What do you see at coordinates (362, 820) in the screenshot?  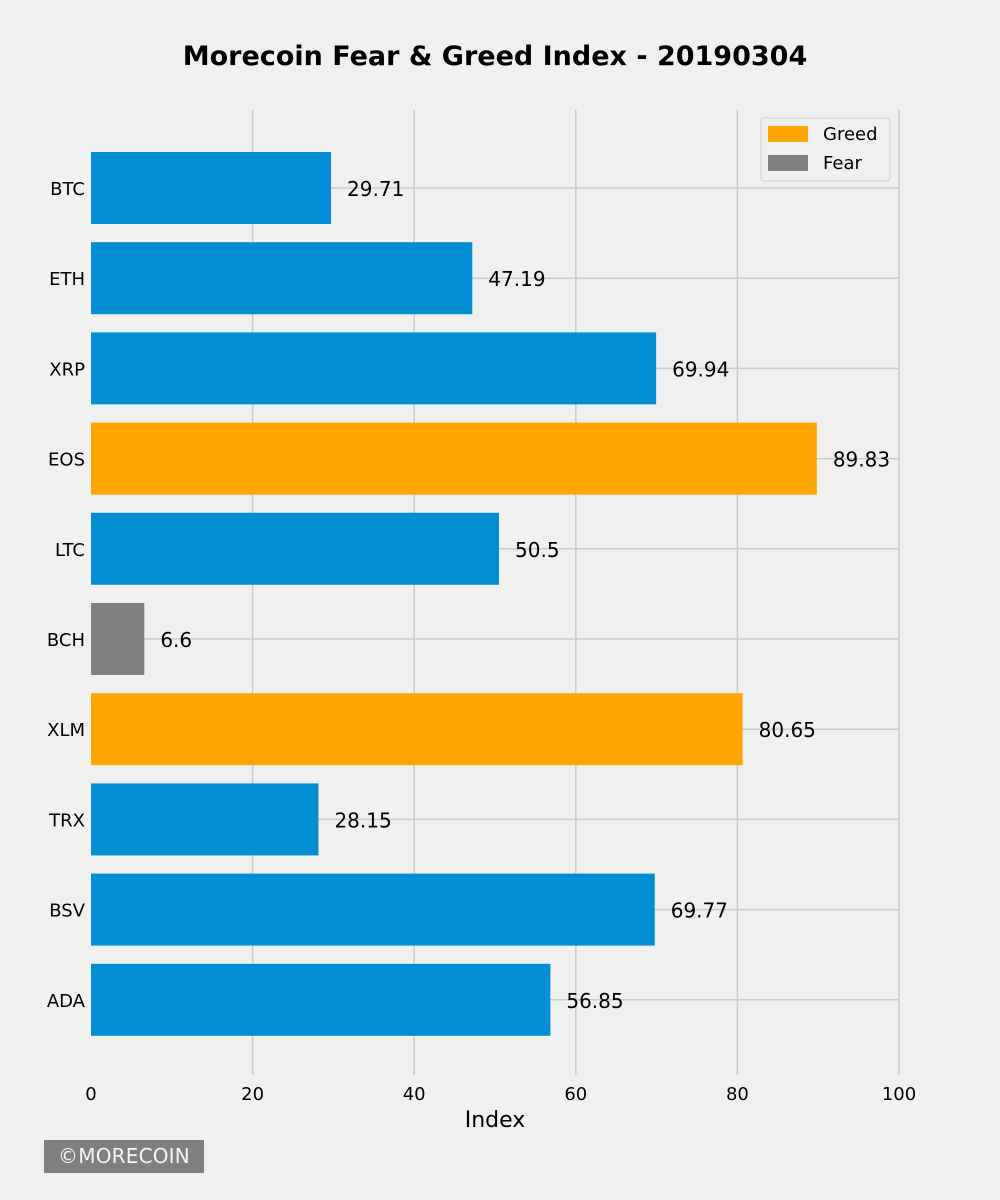 I see `value-label-trx: 28.15` at bounding box center [362, 820].